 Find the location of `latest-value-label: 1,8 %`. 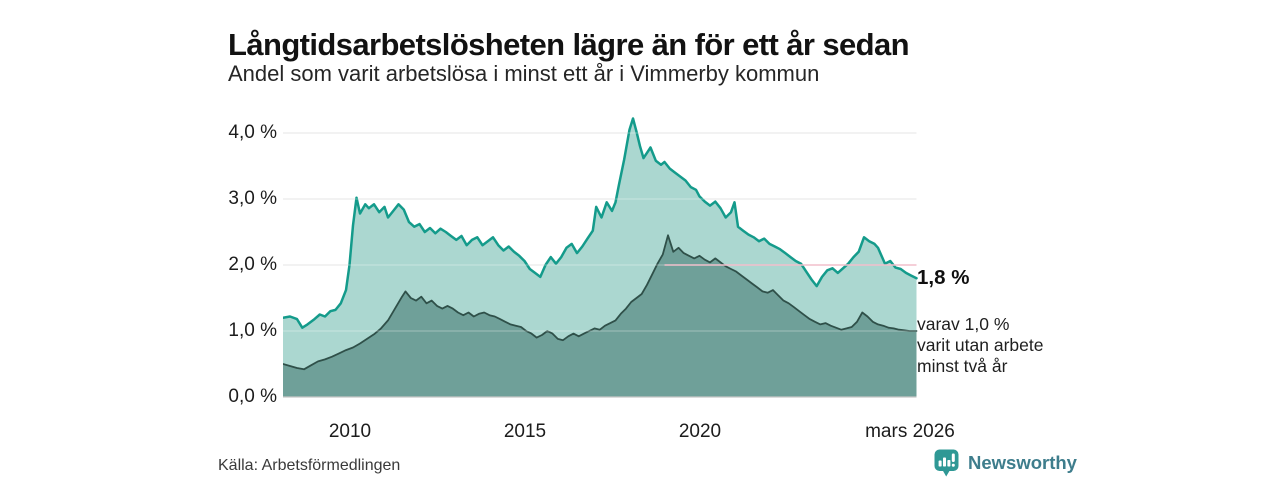

latest-value-label: 1,8 % is located at coordinates (943, 277).